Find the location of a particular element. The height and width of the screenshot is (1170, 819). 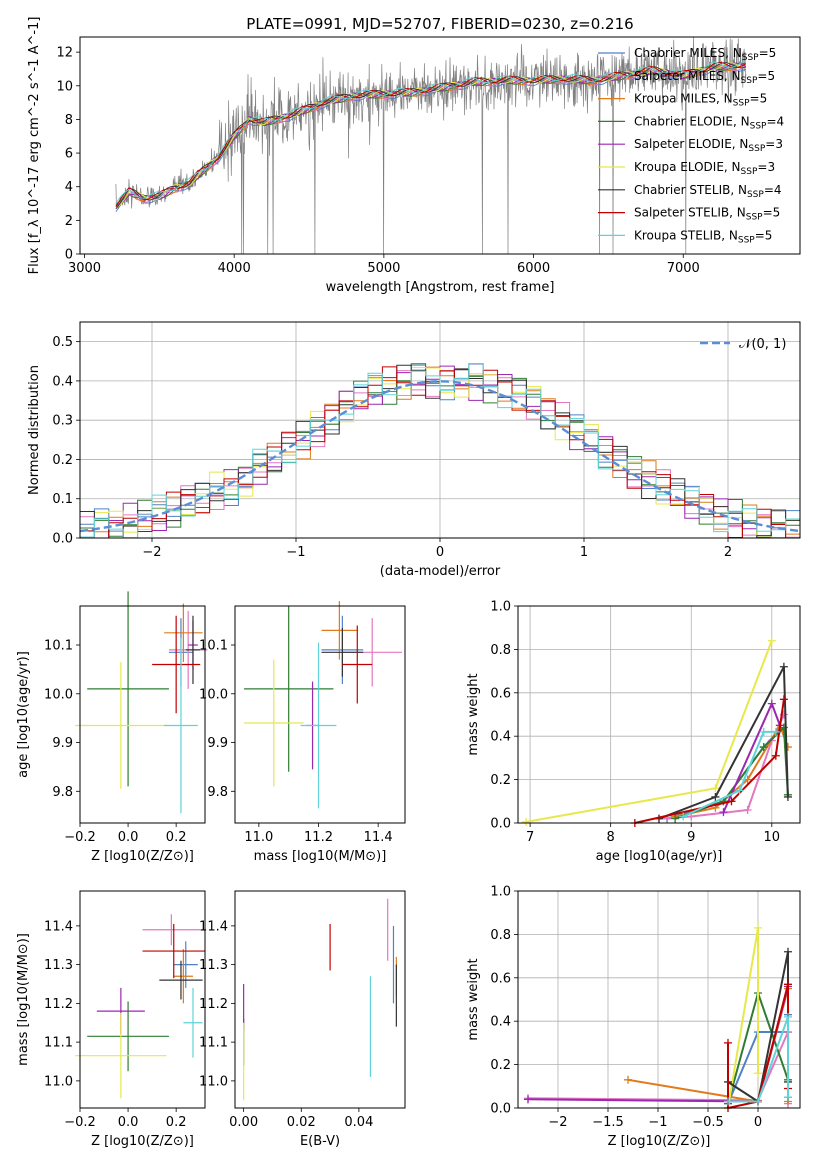

mass-vs-EBV-ytick-label: 11.1 is located at coordinates (213, 1043).